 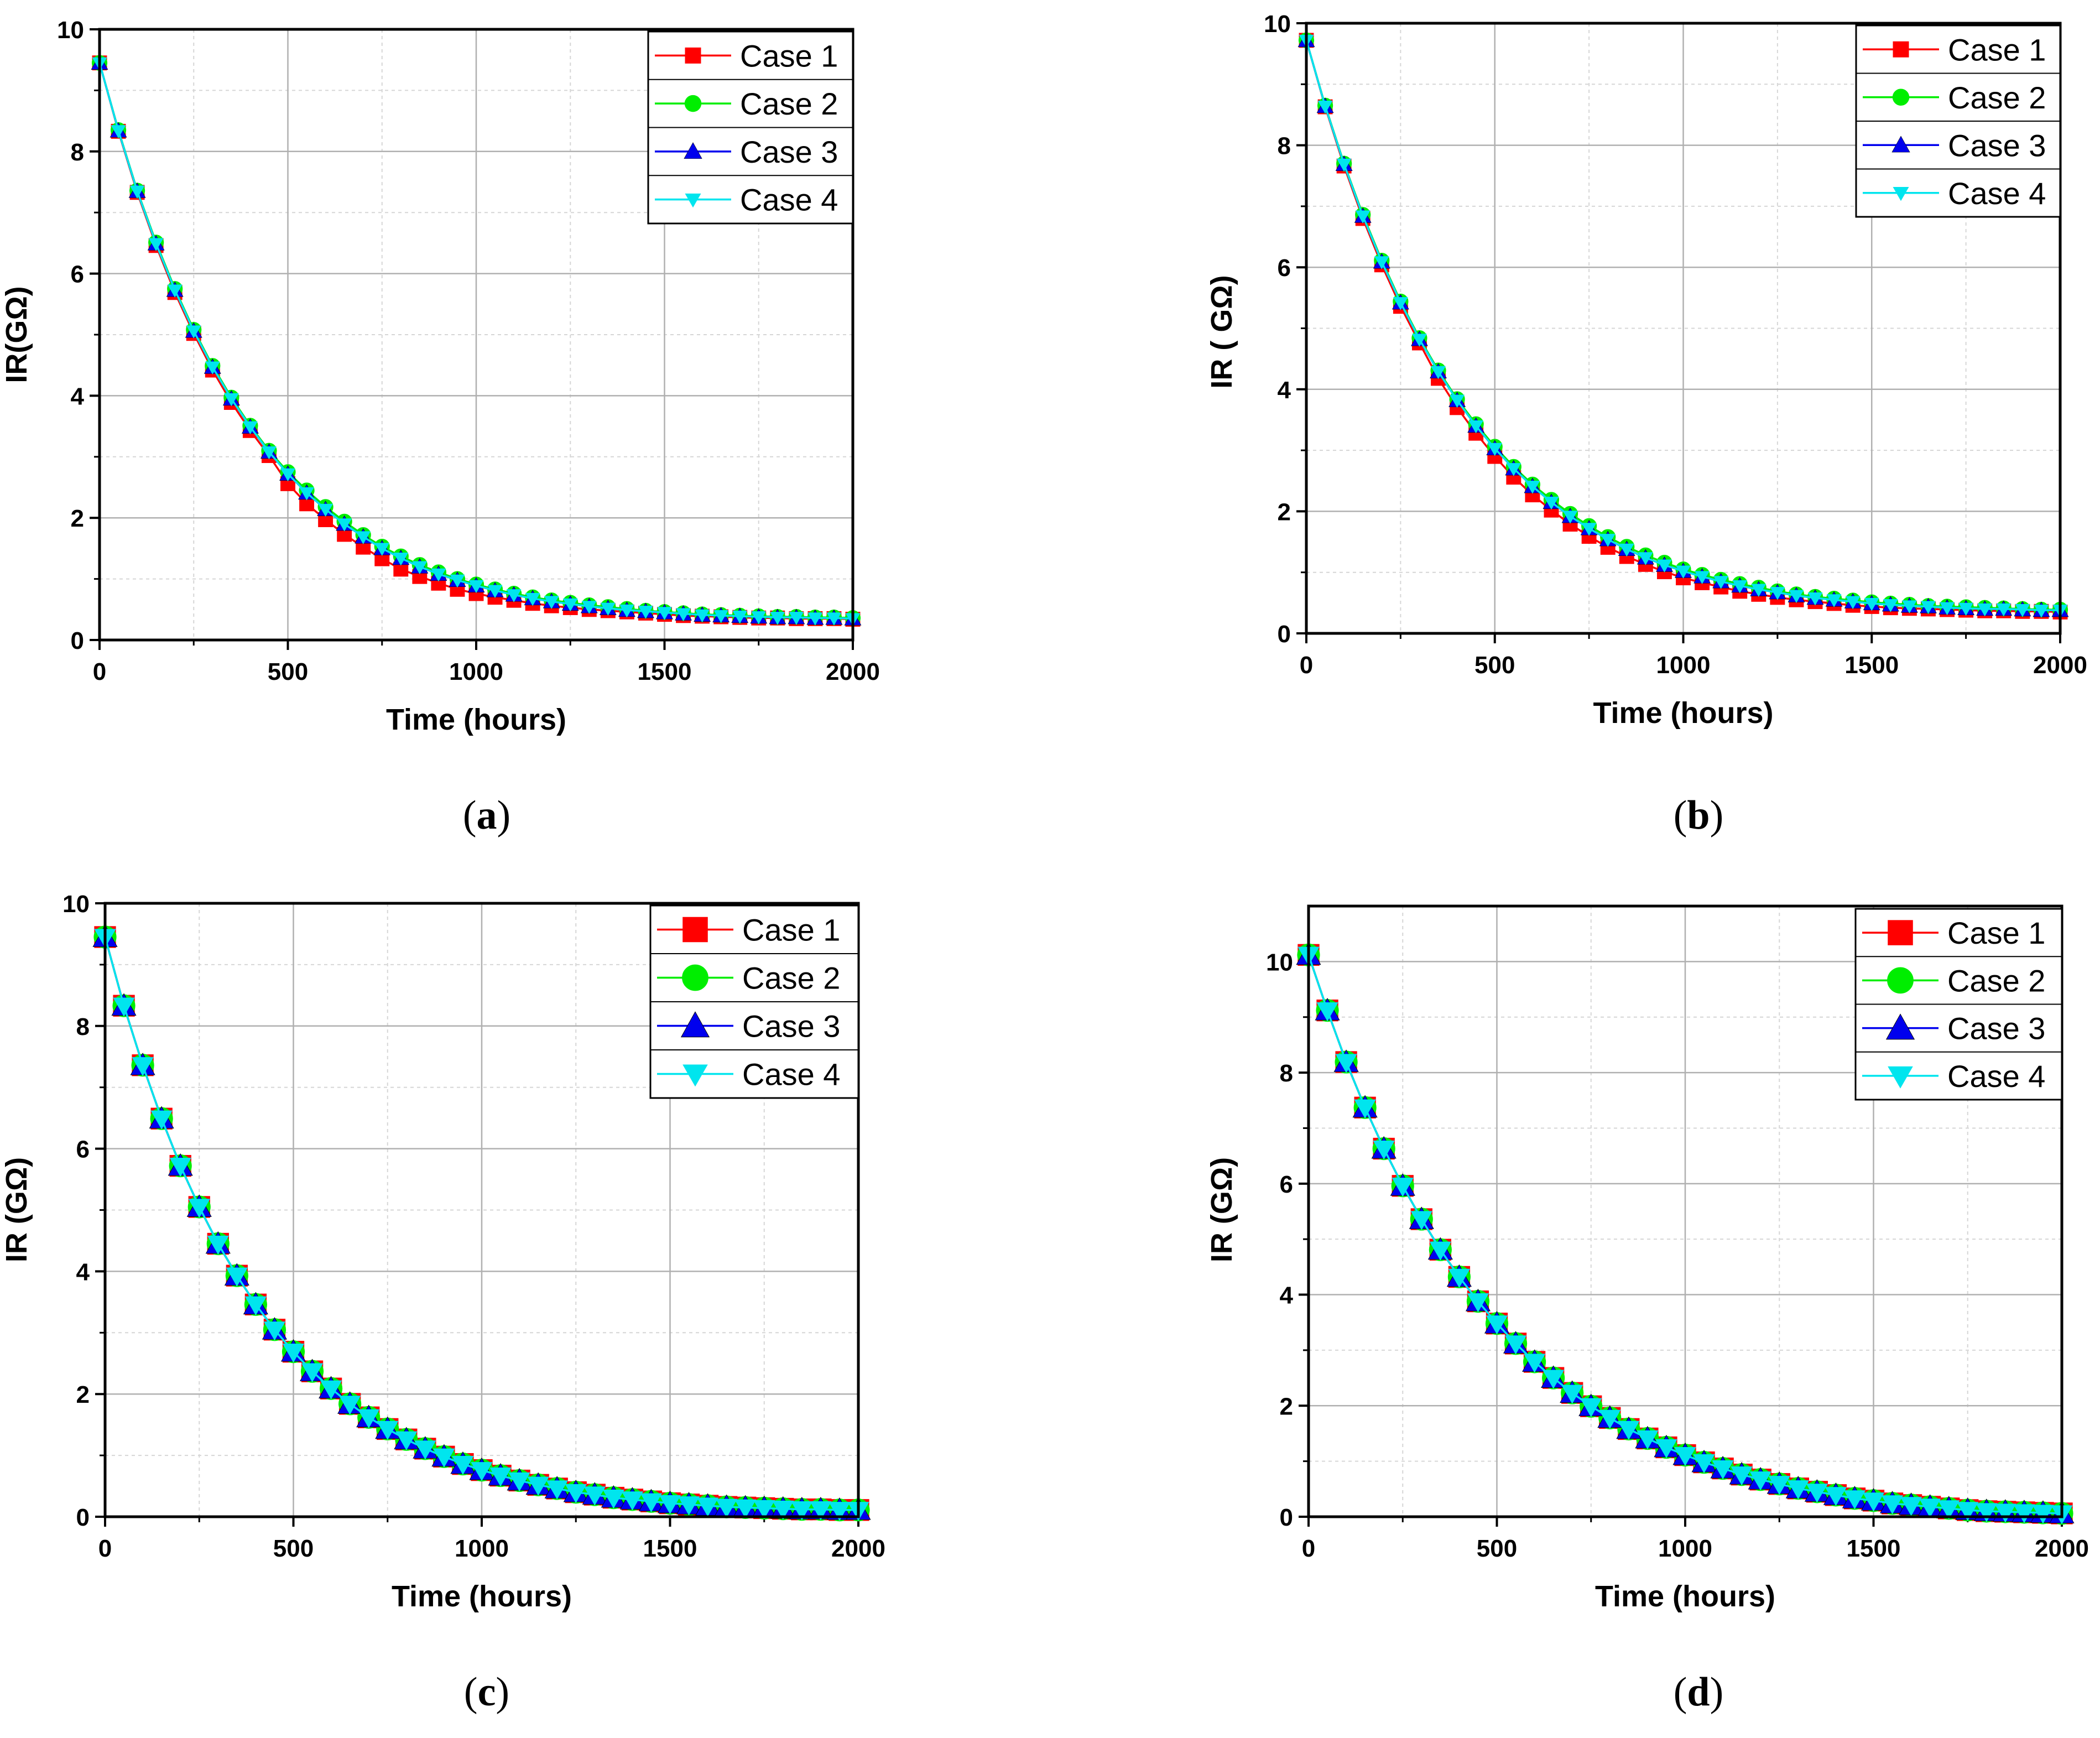 What do you see at coordinates (105, 1548) in the screenshot?
I see `x-tick-label: 0` at bounding box center [105, 1548].